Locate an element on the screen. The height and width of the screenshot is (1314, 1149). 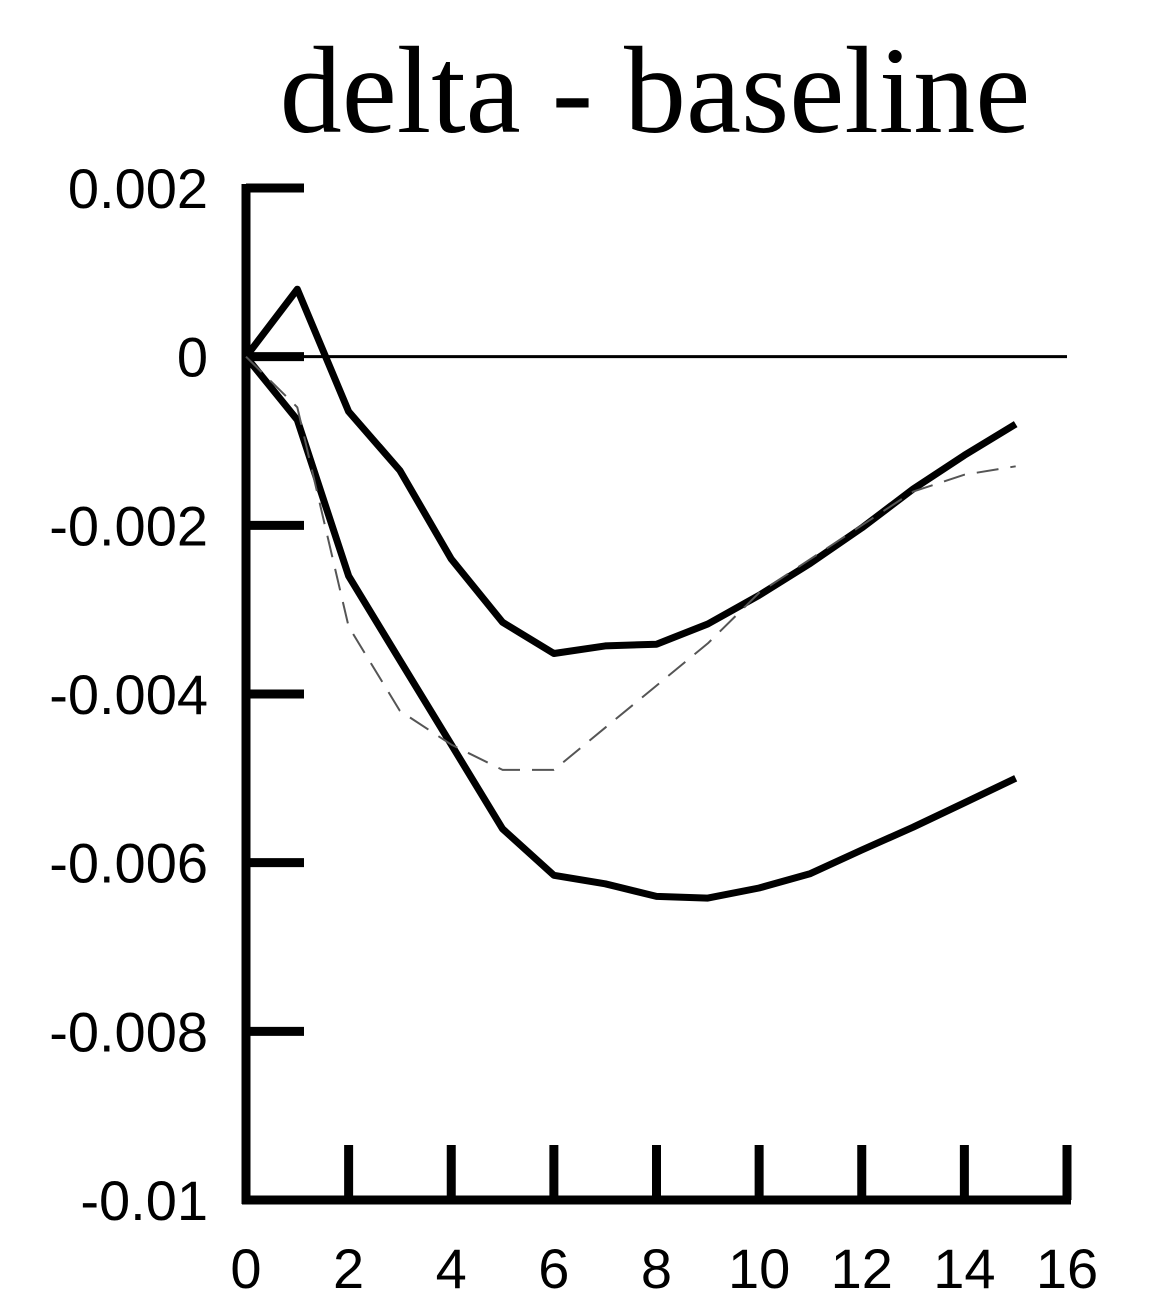
y-tick-label: 0.002 is located at coordinates (138, 188).